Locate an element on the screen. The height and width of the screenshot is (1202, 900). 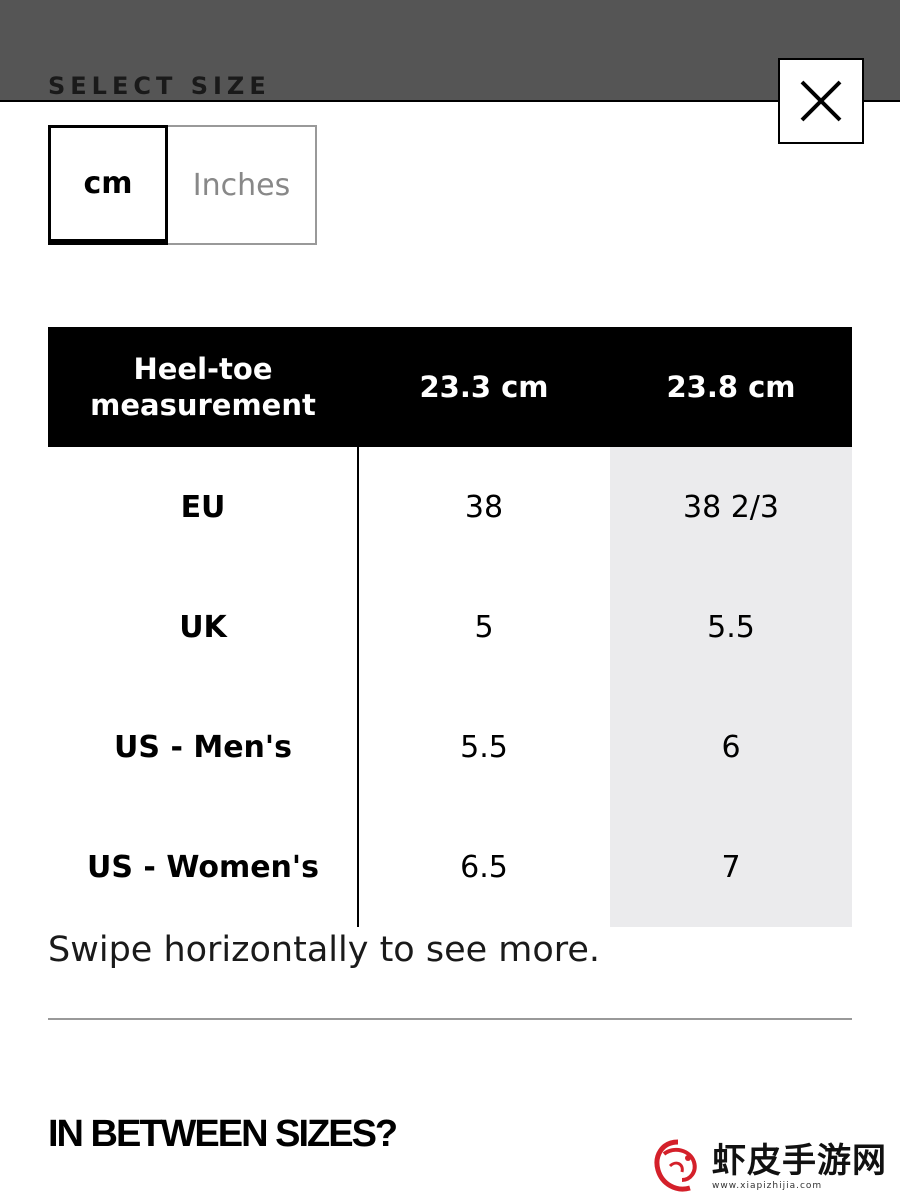
watermark-url: www.xiapizhijia.com is located at coordinates (767, 1186).